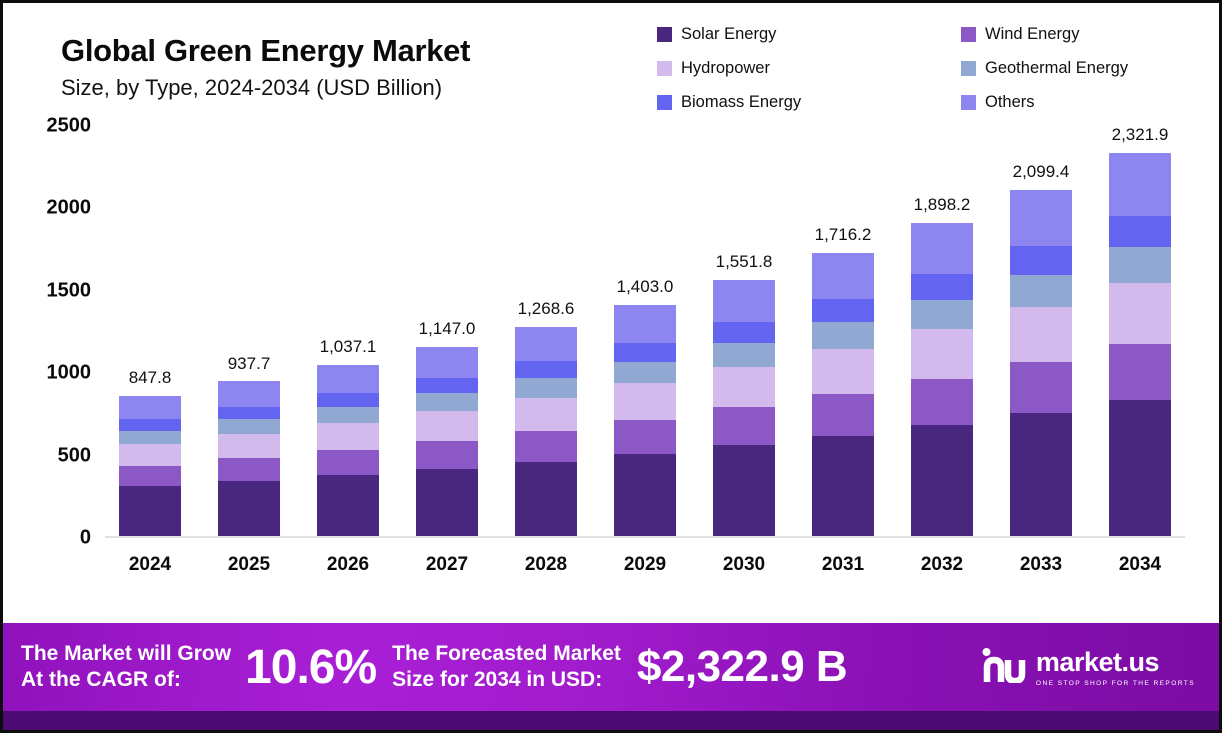 The width and height of the screenshot is (1222, 733). What do you see at coordinates (126, 654) in the screenshot?
I see `cagr-label-line1: The Market will Grow` at bounding box center [126, 654].